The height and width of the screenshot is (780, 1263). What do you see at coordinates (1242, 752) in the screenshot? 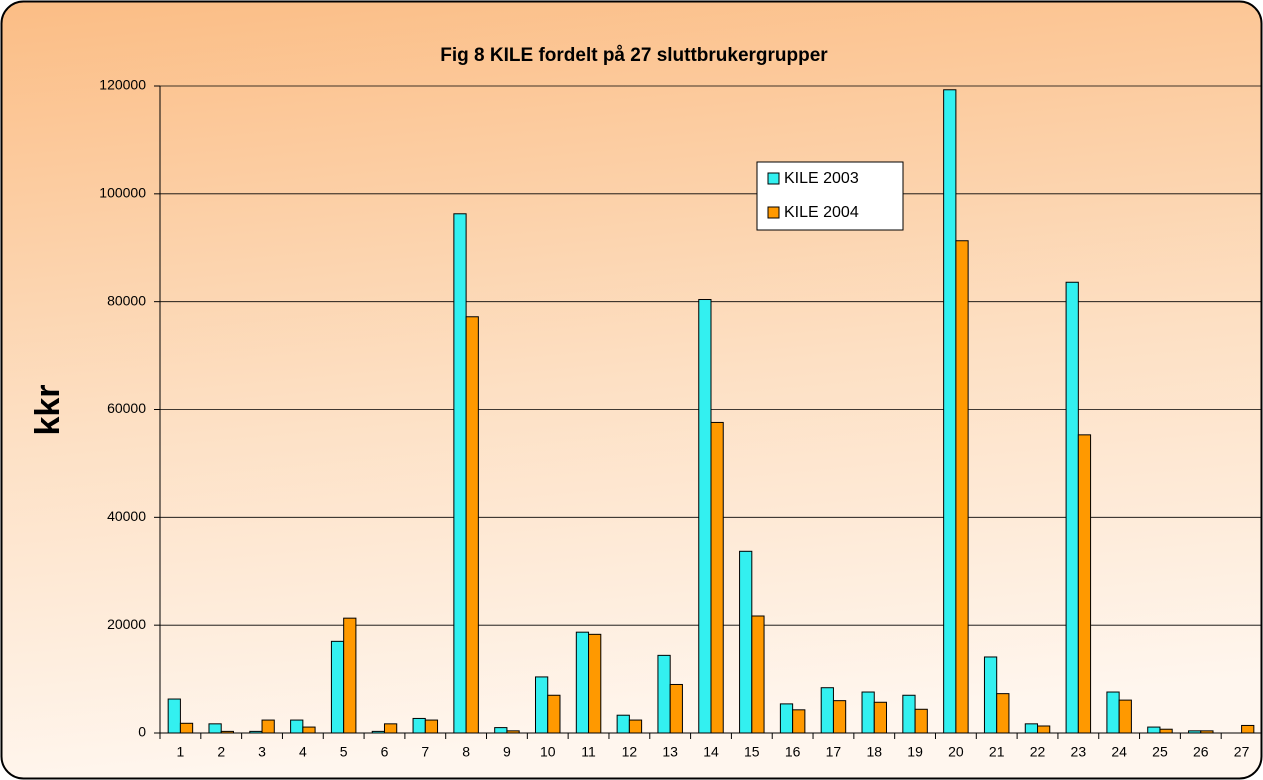
I see `x-tick-label: 27` at bounding box center [1242, 752].